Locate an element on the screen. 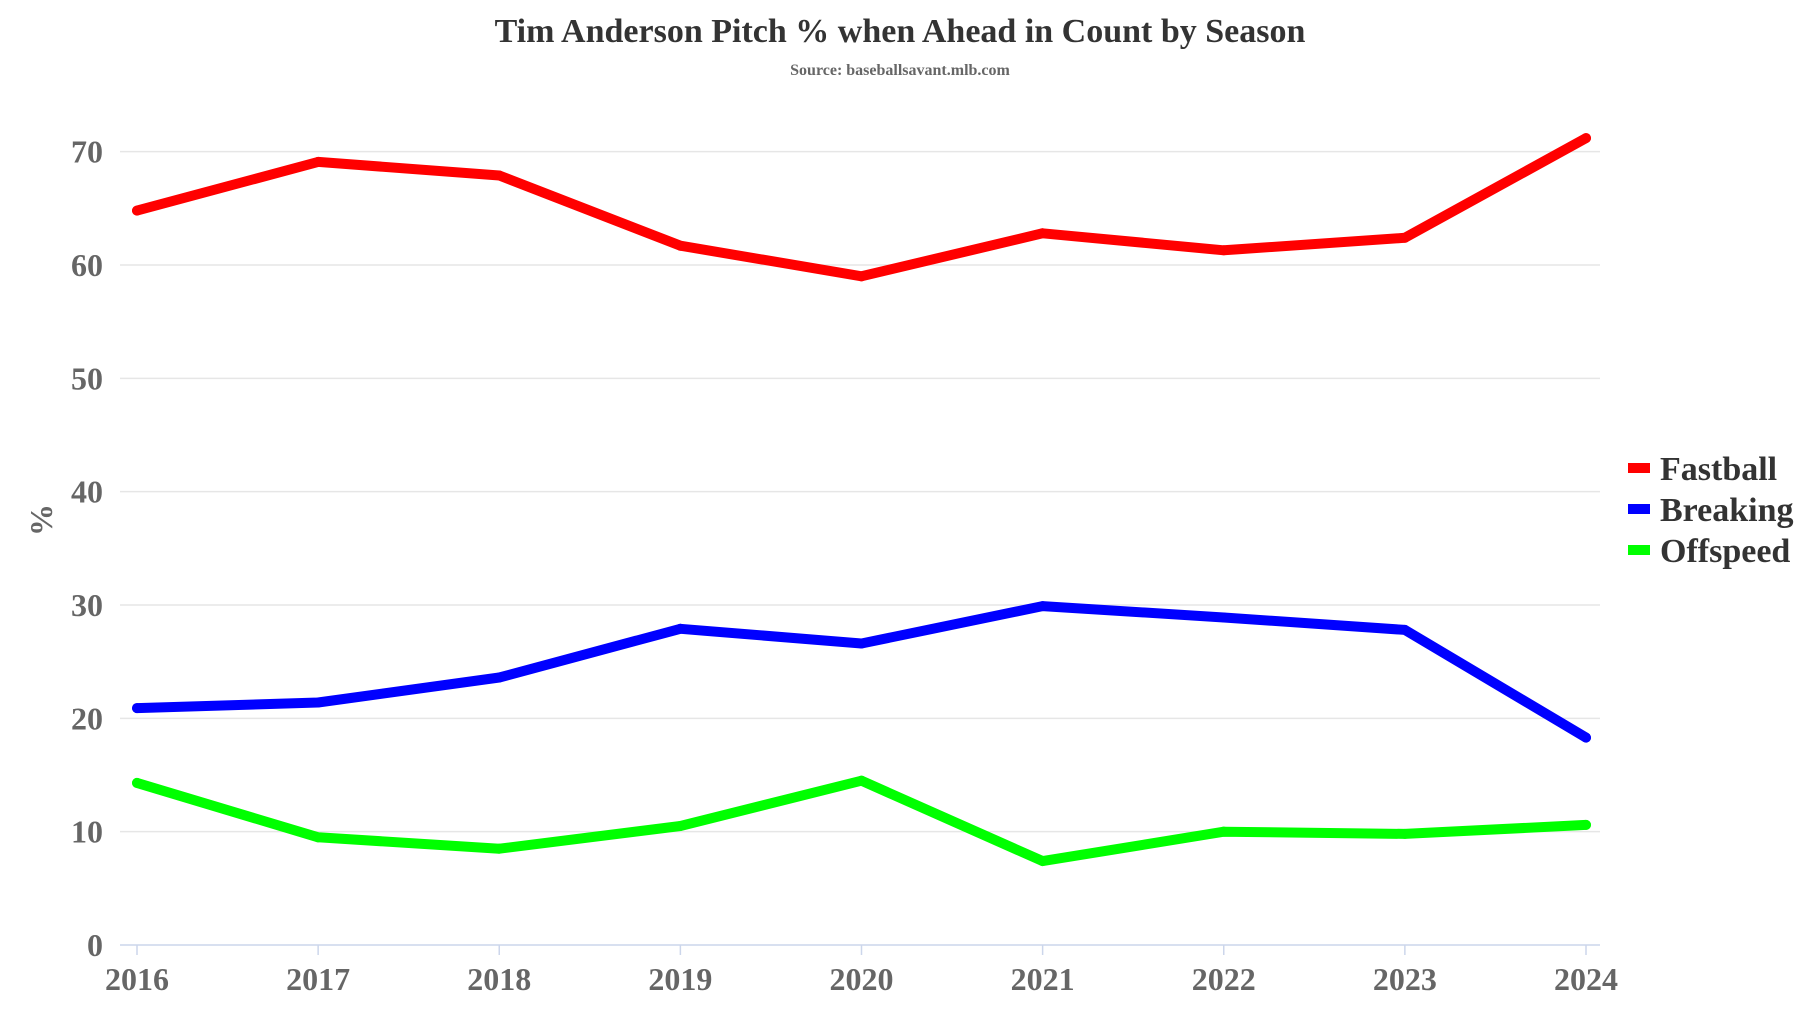  y-tick-label: 40 is located at coordinates (87, 492).